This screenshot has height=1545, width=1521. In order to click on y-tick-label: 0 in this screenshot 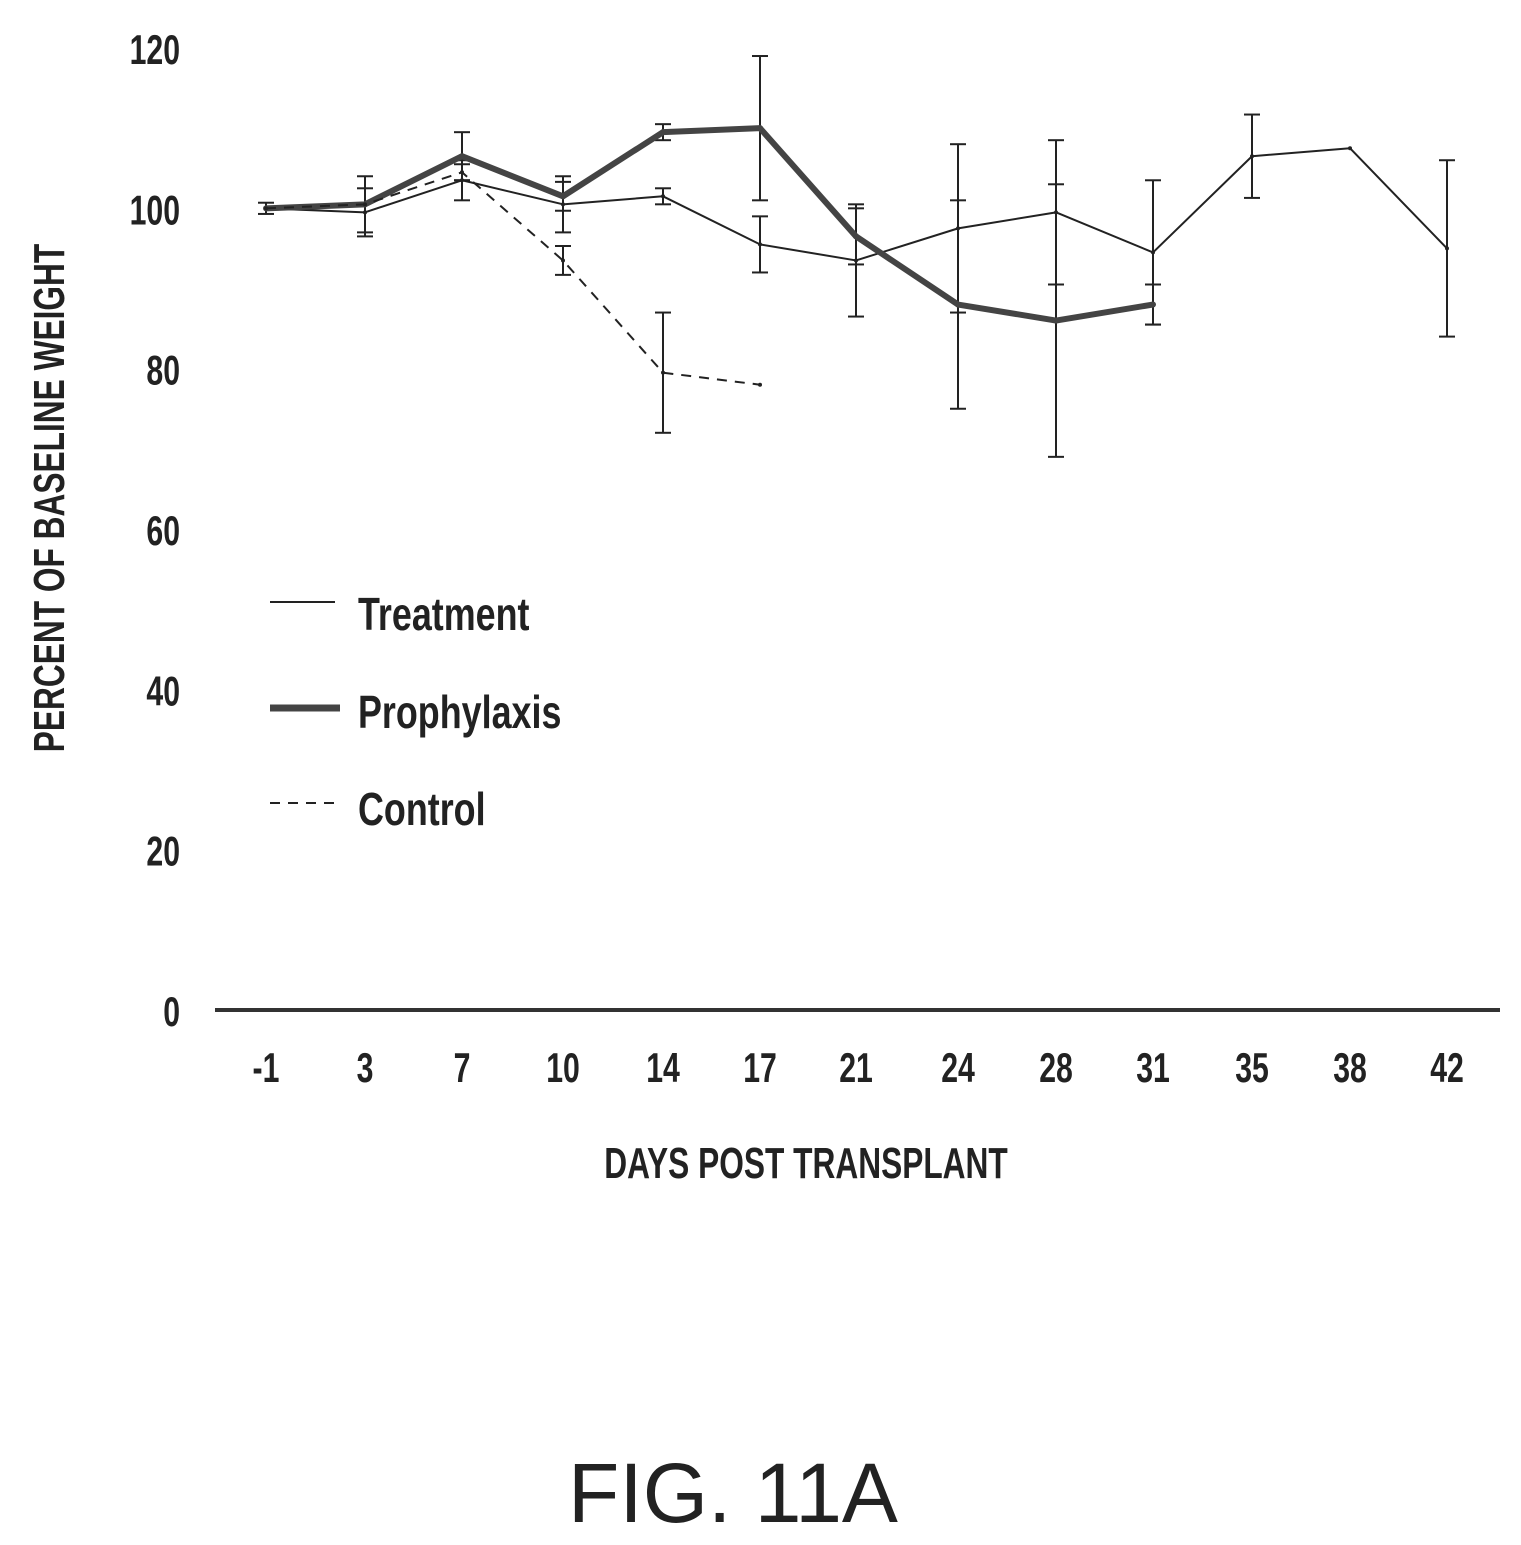, I will do `click(171, 1011)`.